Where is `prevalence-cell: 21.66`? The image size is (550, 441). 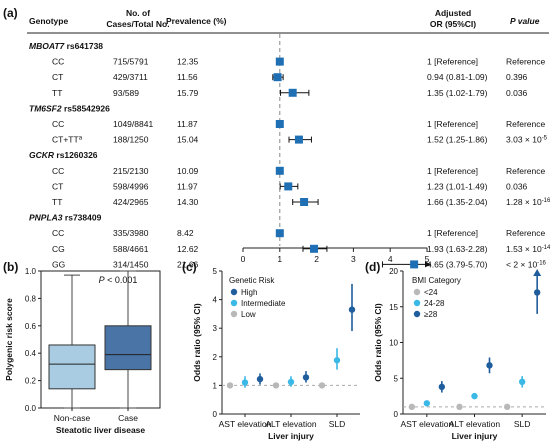
prevalence-cell: 21.66 is located at coordinates (188, 264).